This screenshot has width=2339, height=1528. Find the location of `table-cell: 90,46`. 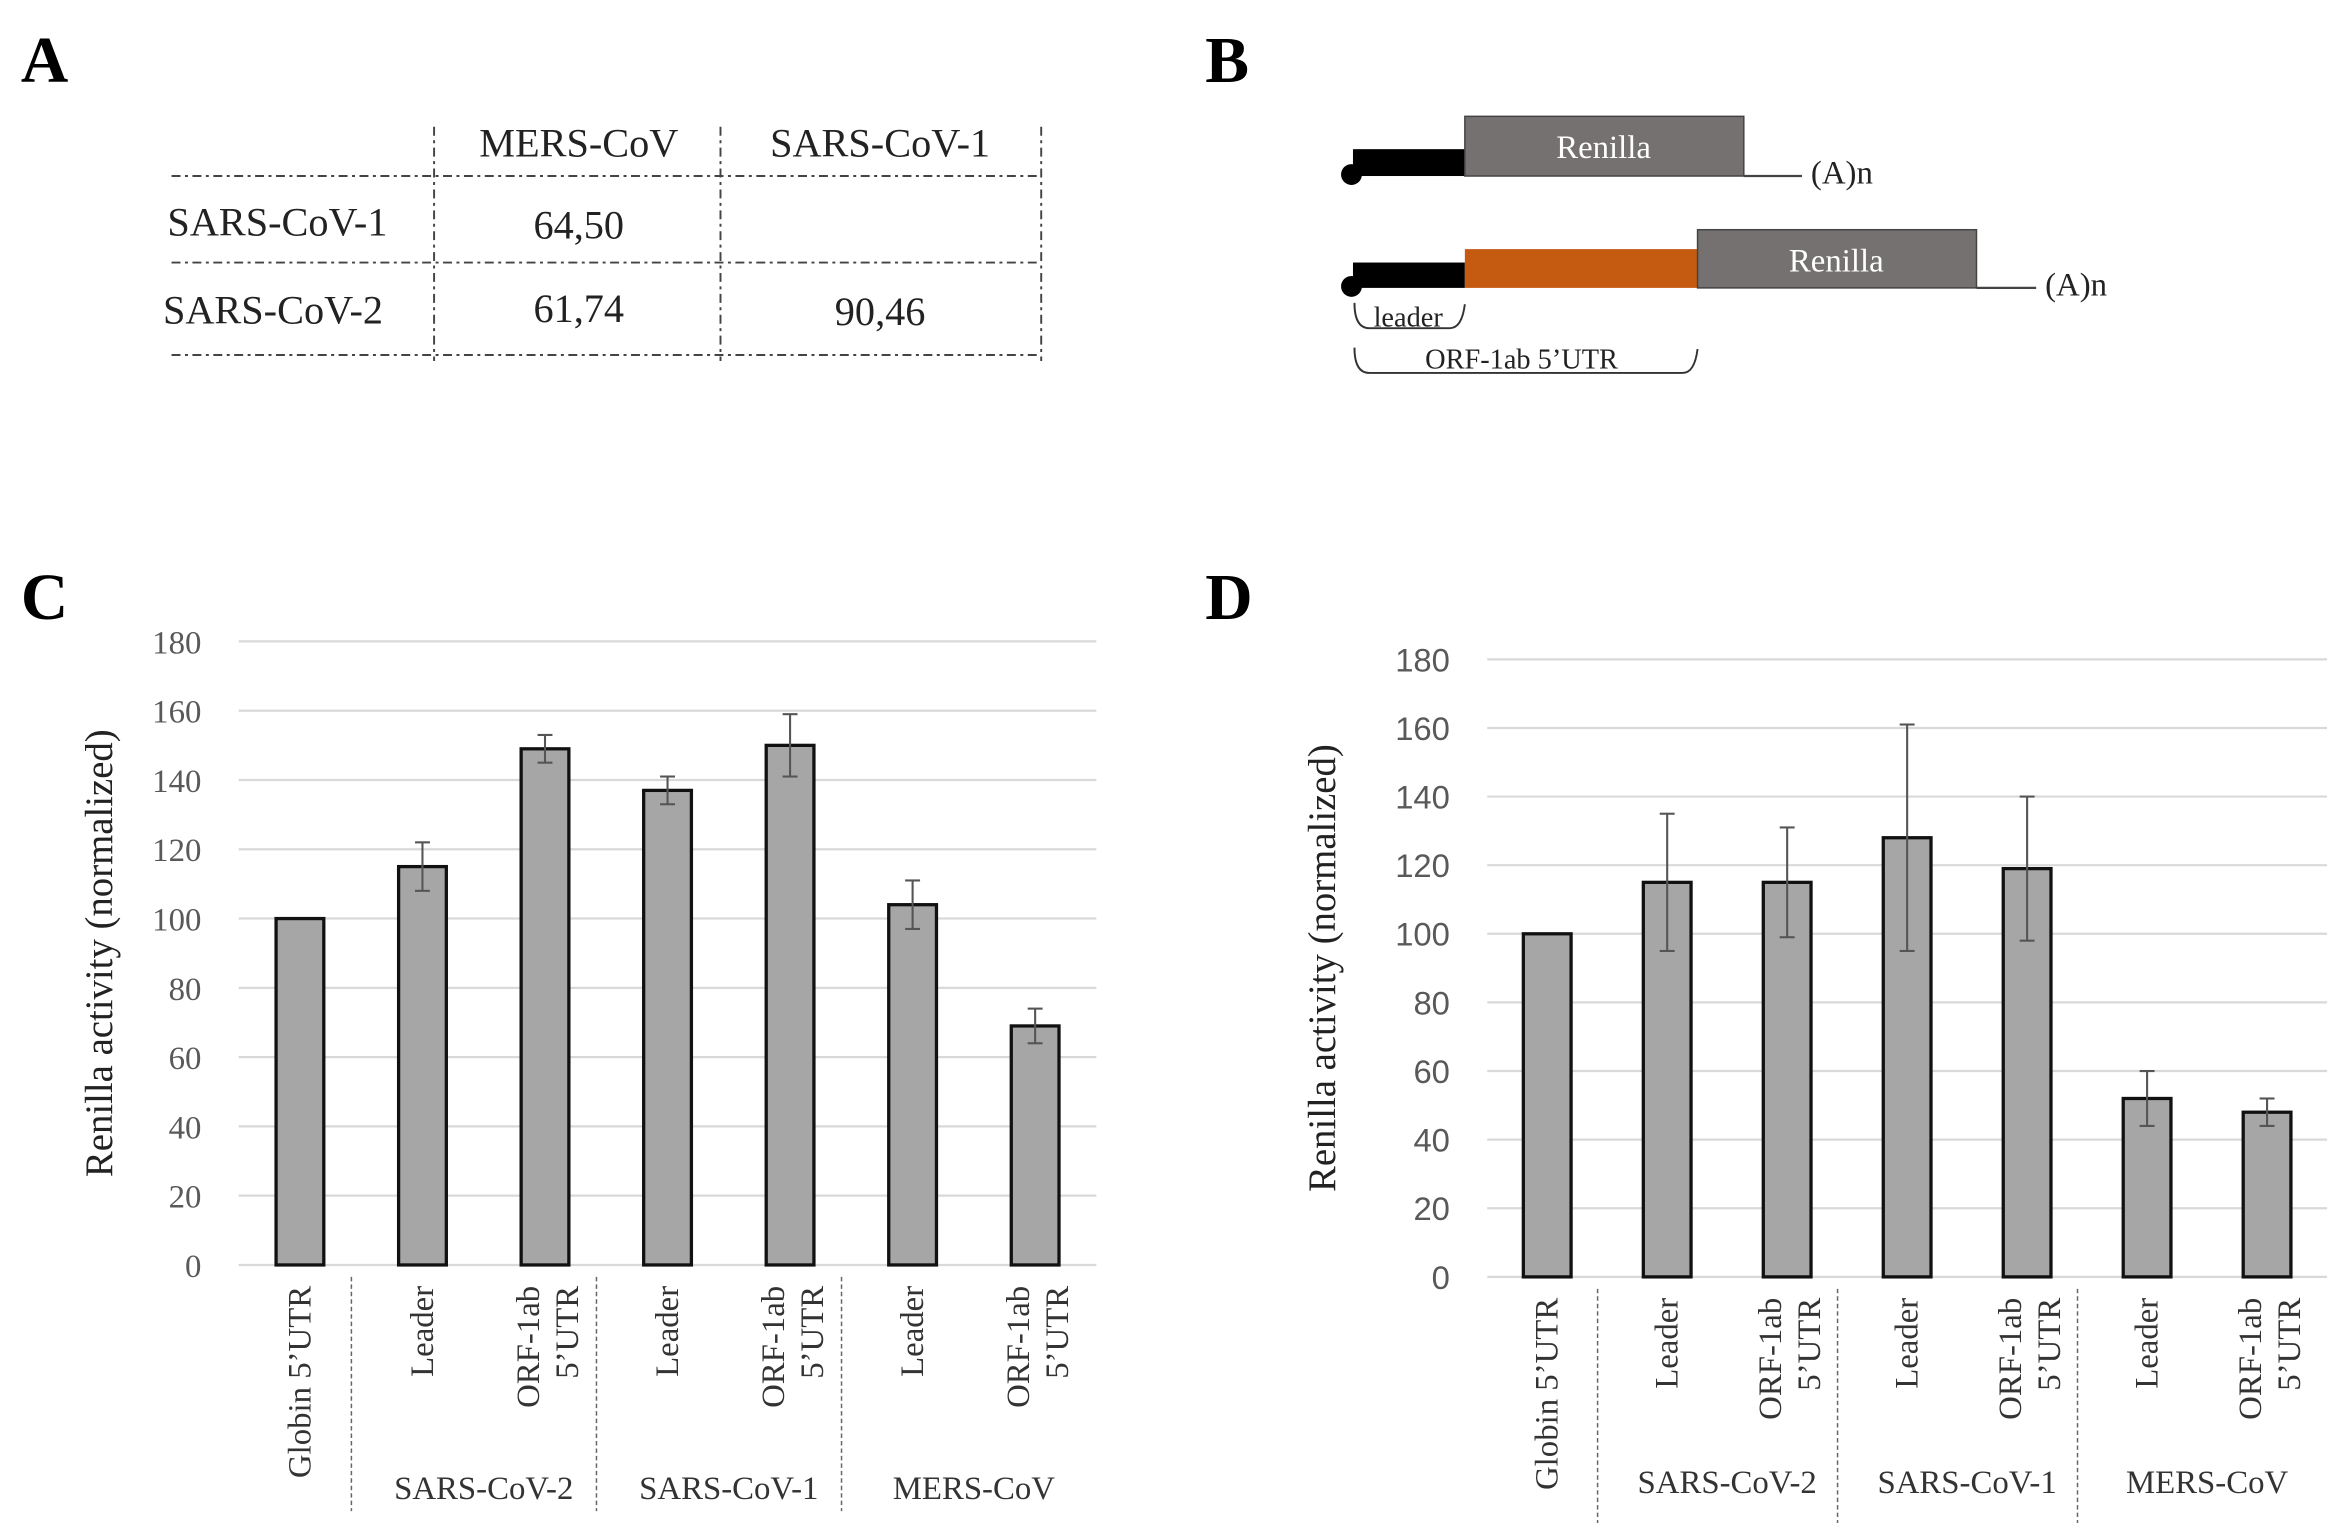

table-cell: 90,46 is located at coordinates (880, 311).